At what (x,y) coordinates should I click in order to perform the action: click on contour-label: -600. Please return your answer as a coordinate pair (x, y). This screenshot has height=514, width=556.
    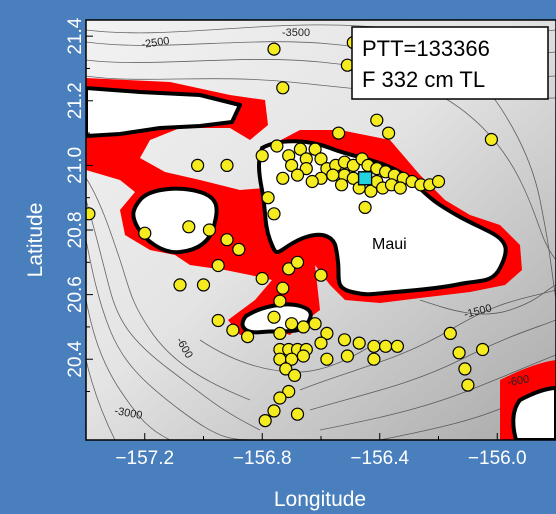
    Looking at the image, I should click on (518, 381).